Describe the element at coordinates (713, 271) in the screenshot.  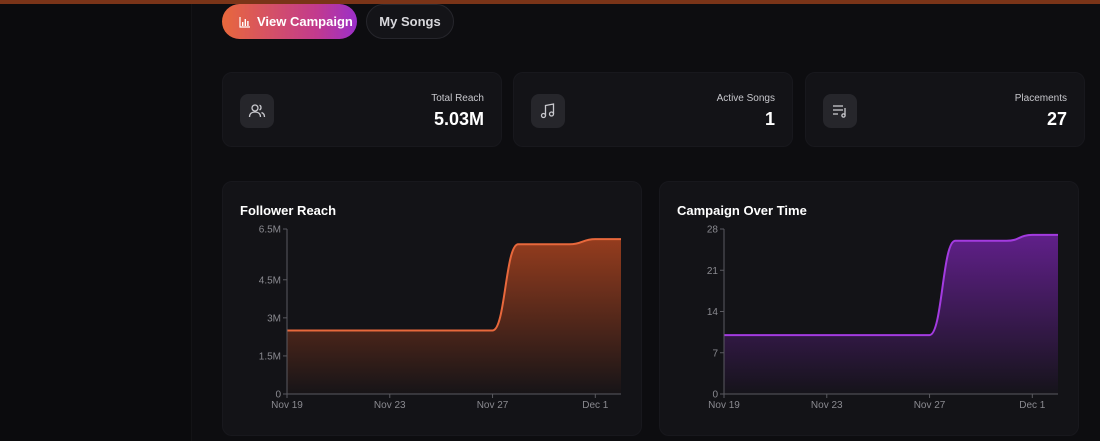
I see `y-tick-label: 21` at that location.